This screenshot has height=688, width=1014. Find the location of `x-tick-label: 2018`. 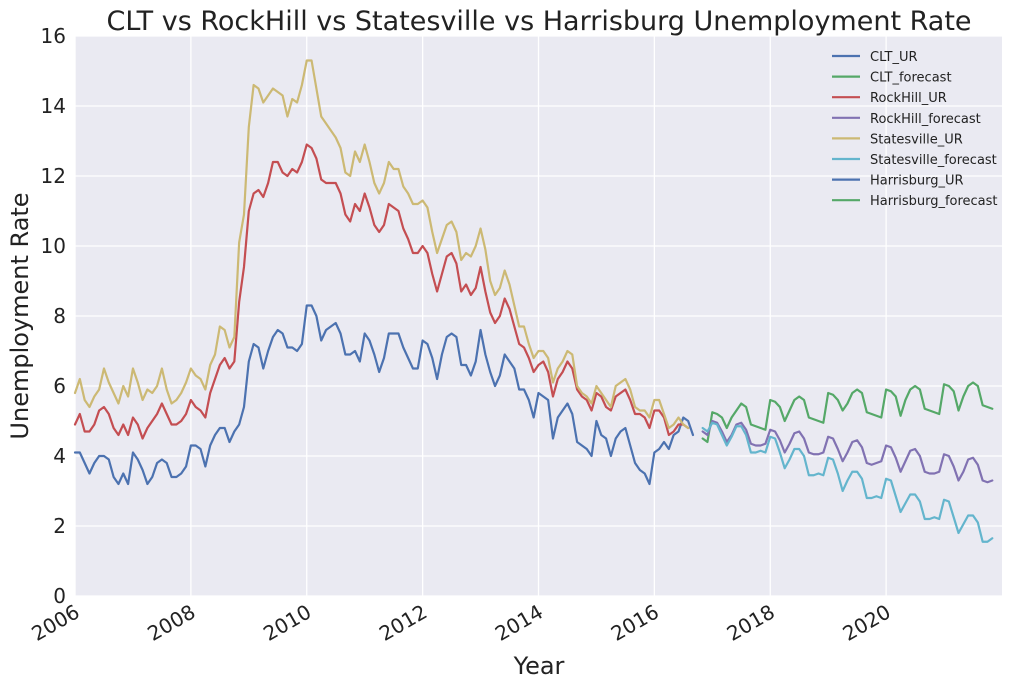

x-tick-label: 2018 is located at coordinates (751, 623).